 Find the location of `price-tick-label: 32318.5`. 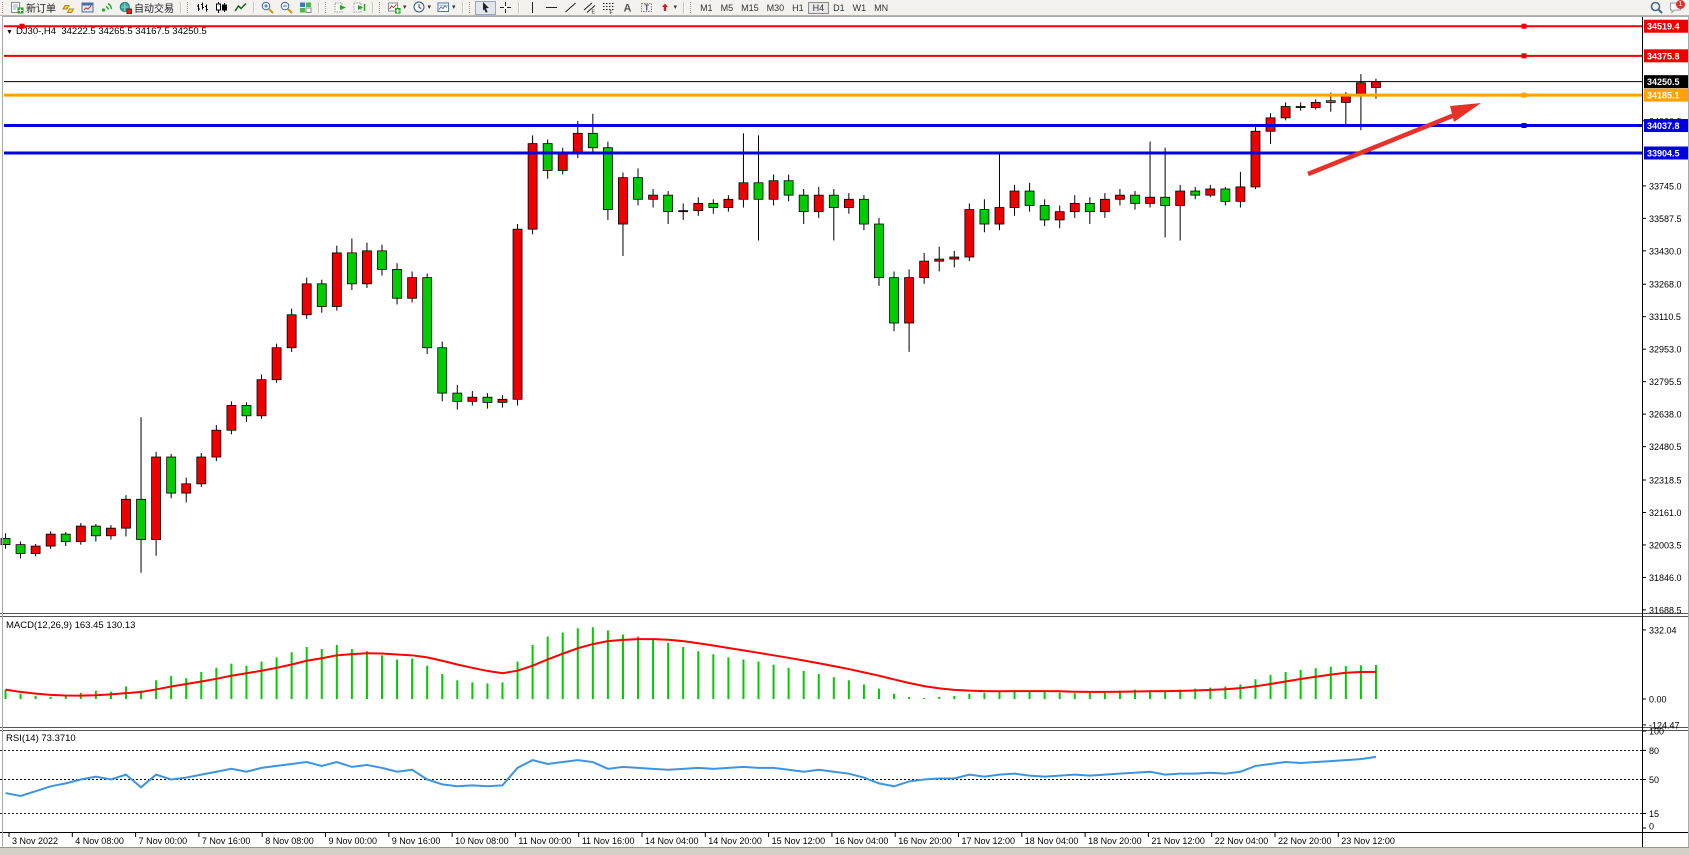

price-tick-label: 32318.5 is located at coordinates (1665, 481).